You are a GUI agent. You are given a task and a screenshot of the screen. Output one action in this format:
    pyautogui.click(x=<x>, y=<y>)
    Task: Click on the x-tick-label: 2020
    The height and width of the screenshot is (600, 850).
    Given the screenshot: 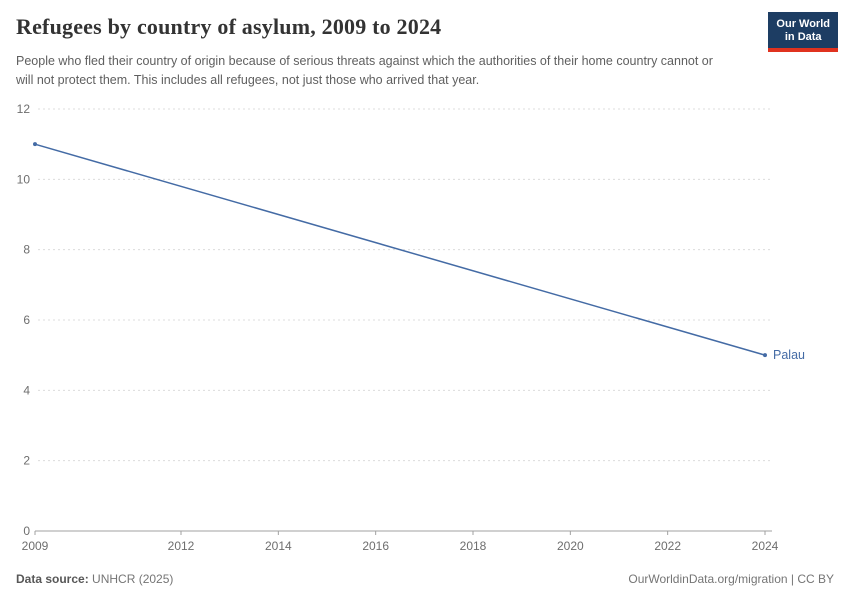 What is the action you would take?
    pyautogui.click(x=570, y=546)
    